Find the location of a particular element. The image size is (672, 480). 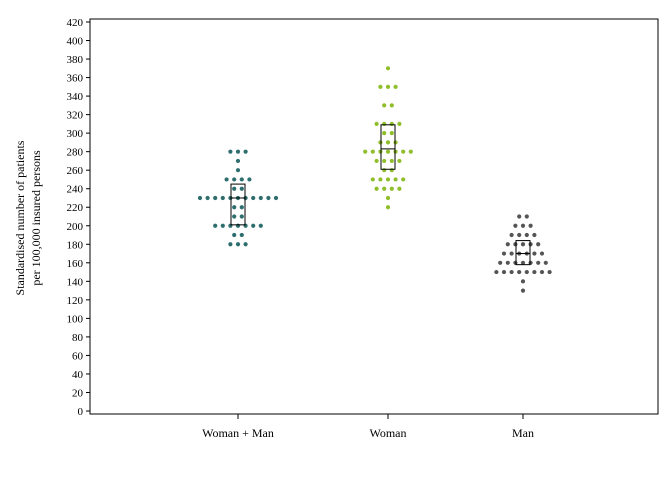

y-tick-label: 240 is located at coordinates (75, 190).